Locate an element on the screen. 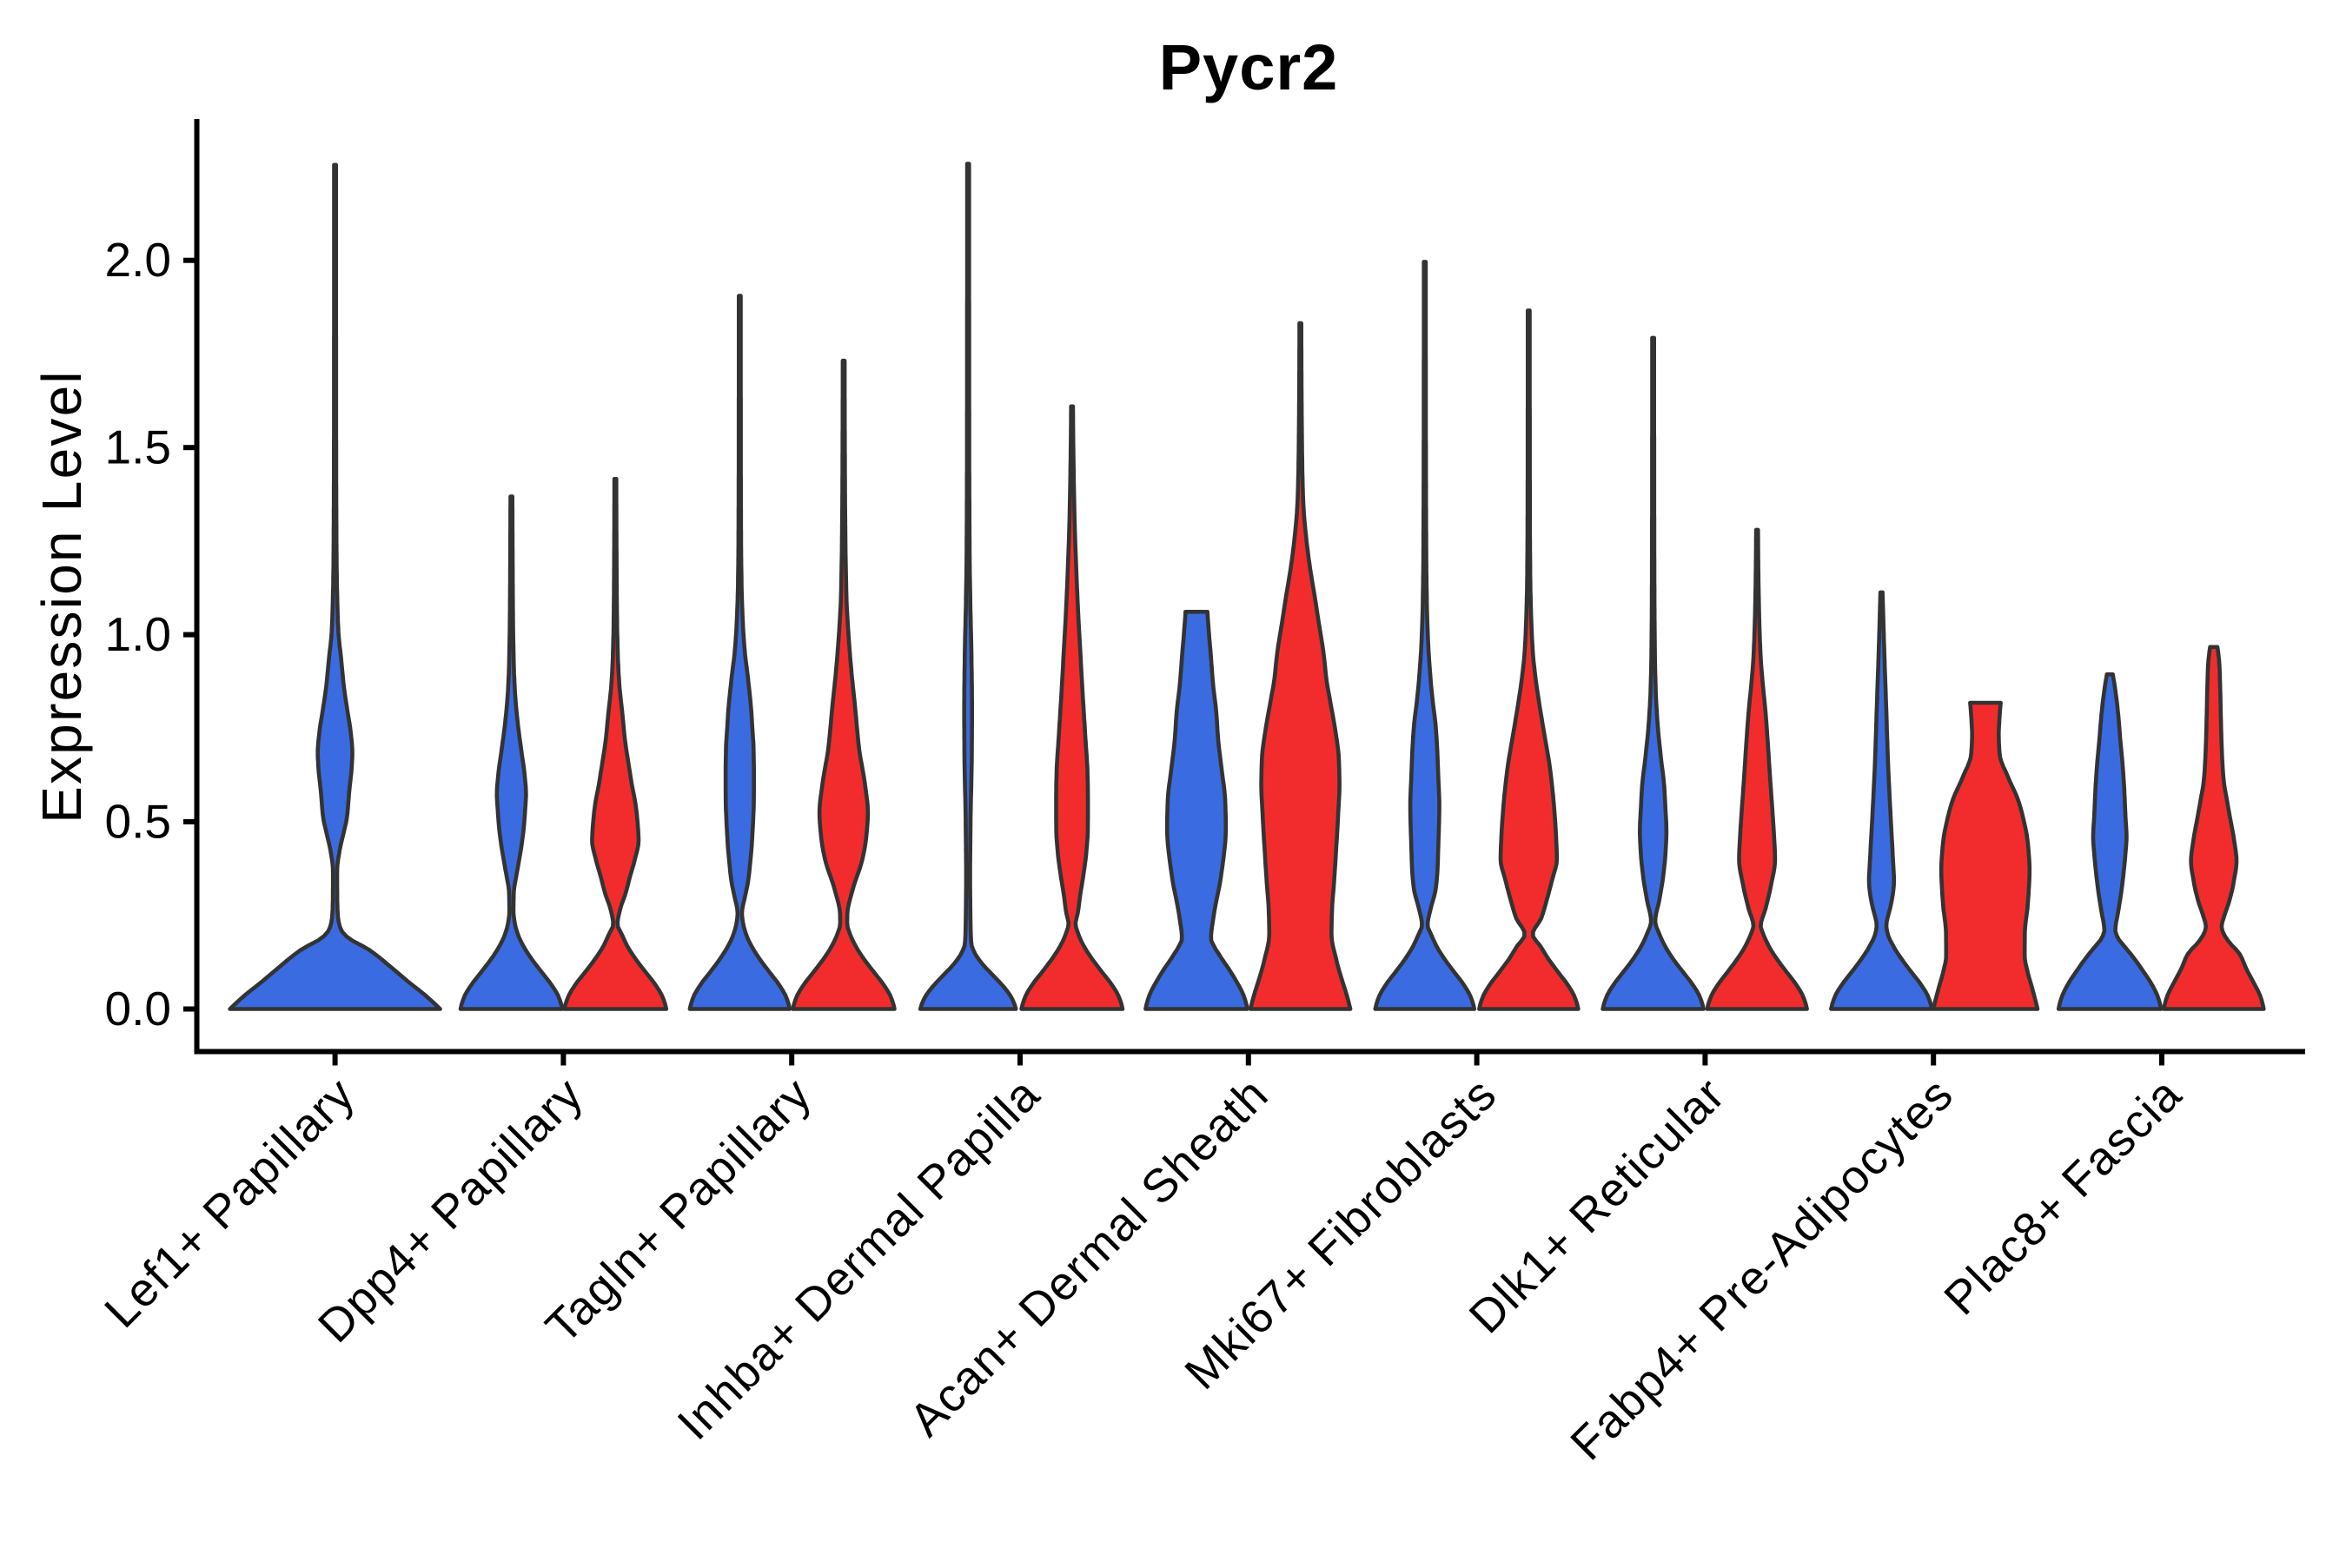 The image size is (2346, 1568). svg-text: Expression Level is located at coordinates (62, 596).